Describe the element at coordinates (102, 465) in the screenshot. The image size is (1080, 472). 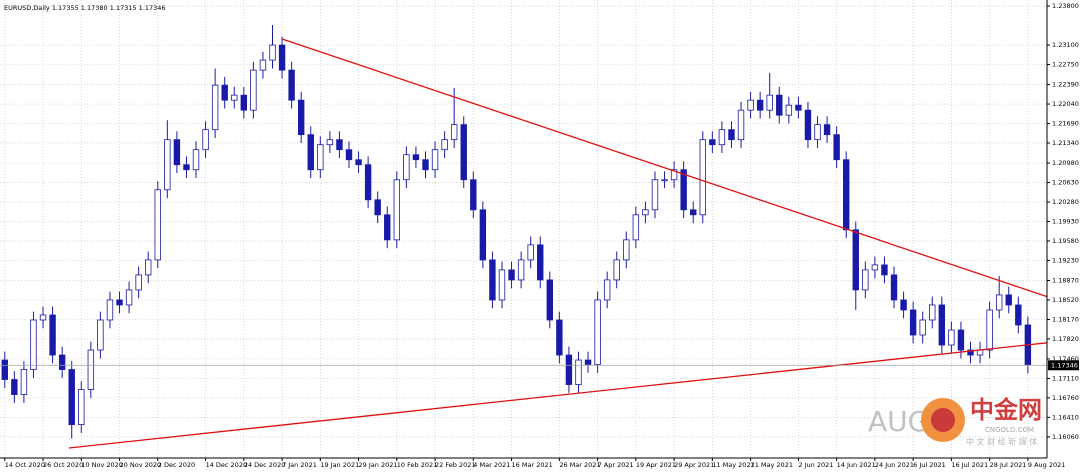
I see `x-tick-label: 10 Nov 2020` at that location.